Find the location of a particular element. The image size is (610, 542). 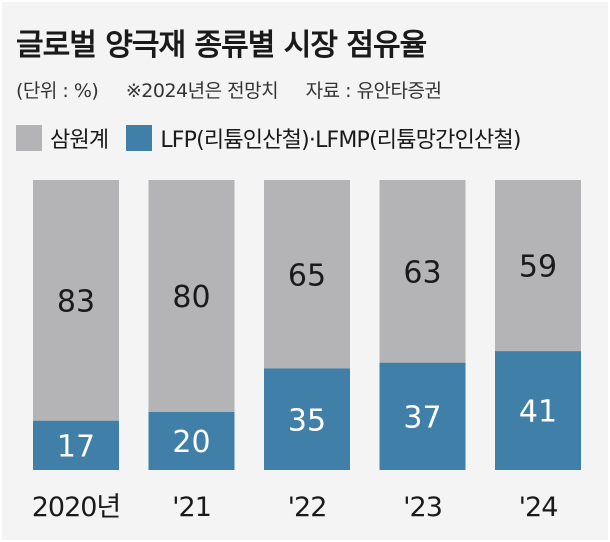

legend-item-lfp: LFP(리튬인산철)·LFMP(리튬망간인산철) is located at coordinates (323, 138).